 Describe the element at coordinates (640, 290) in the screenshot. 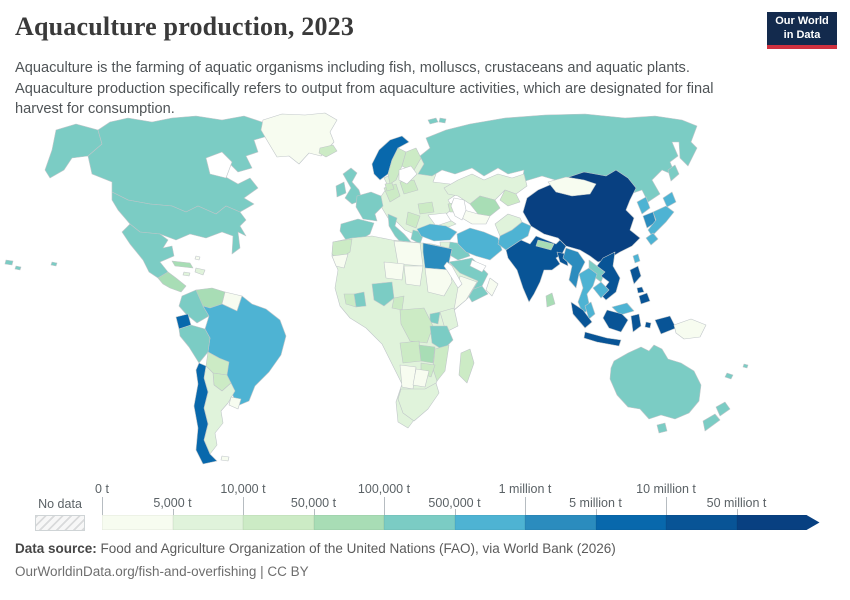

I see `country-philippines-visayas` at that location.